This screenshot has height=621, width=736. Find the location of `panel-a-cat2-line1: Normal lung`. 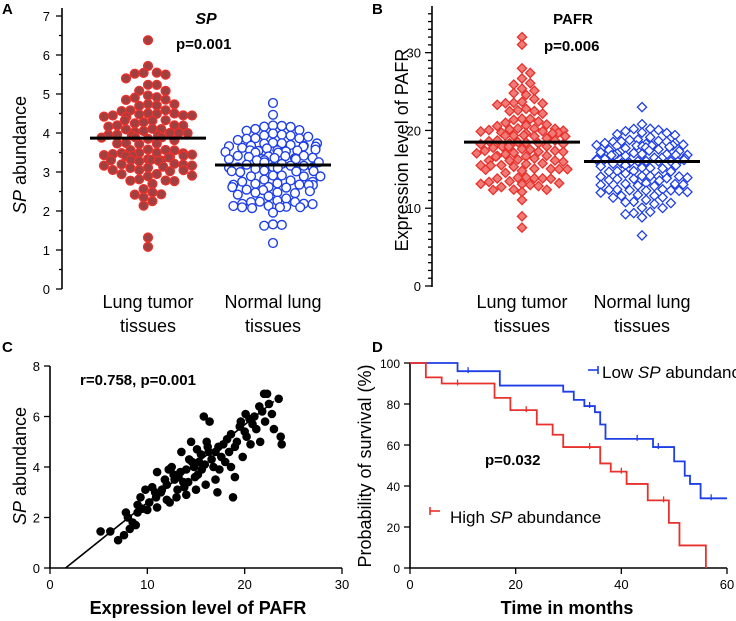

panel-a-cat2-line1: Normal lung is located at coordinates (272, 302).